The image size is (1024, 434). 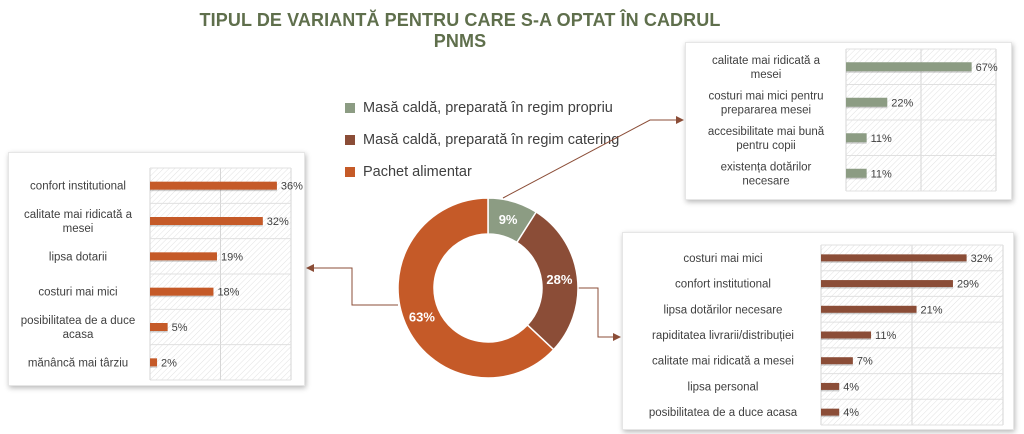 I want to click on legend-item-catering: Masă caldă, preparată în regim catering, so click(x=482, y=140).